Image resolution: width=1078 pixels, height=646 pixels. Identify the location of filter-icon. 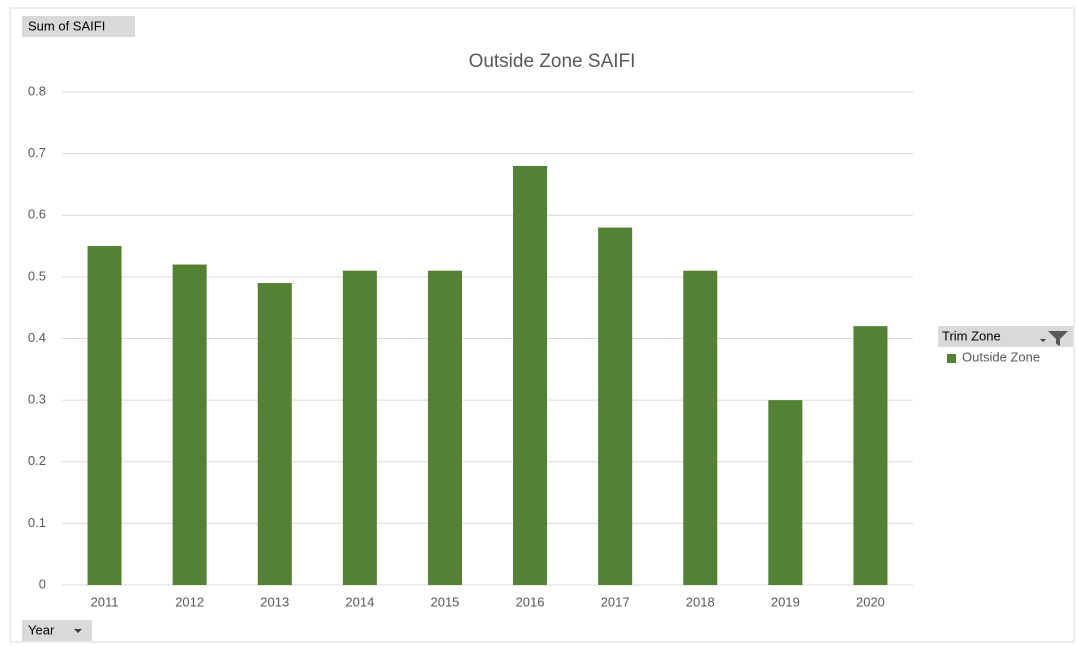
(1058, 338).